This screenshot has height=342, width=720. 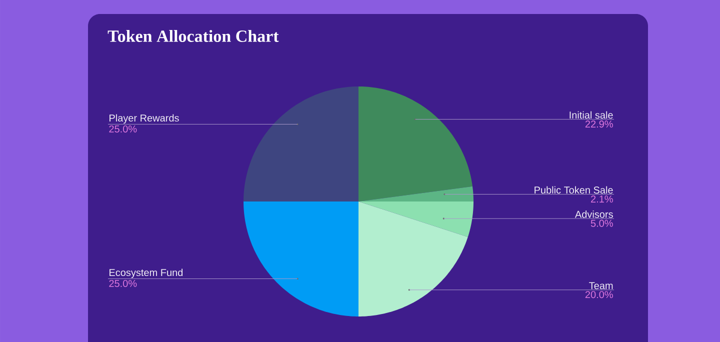 I want to click on slice-label: Advisors, so click(x=593, y=214).